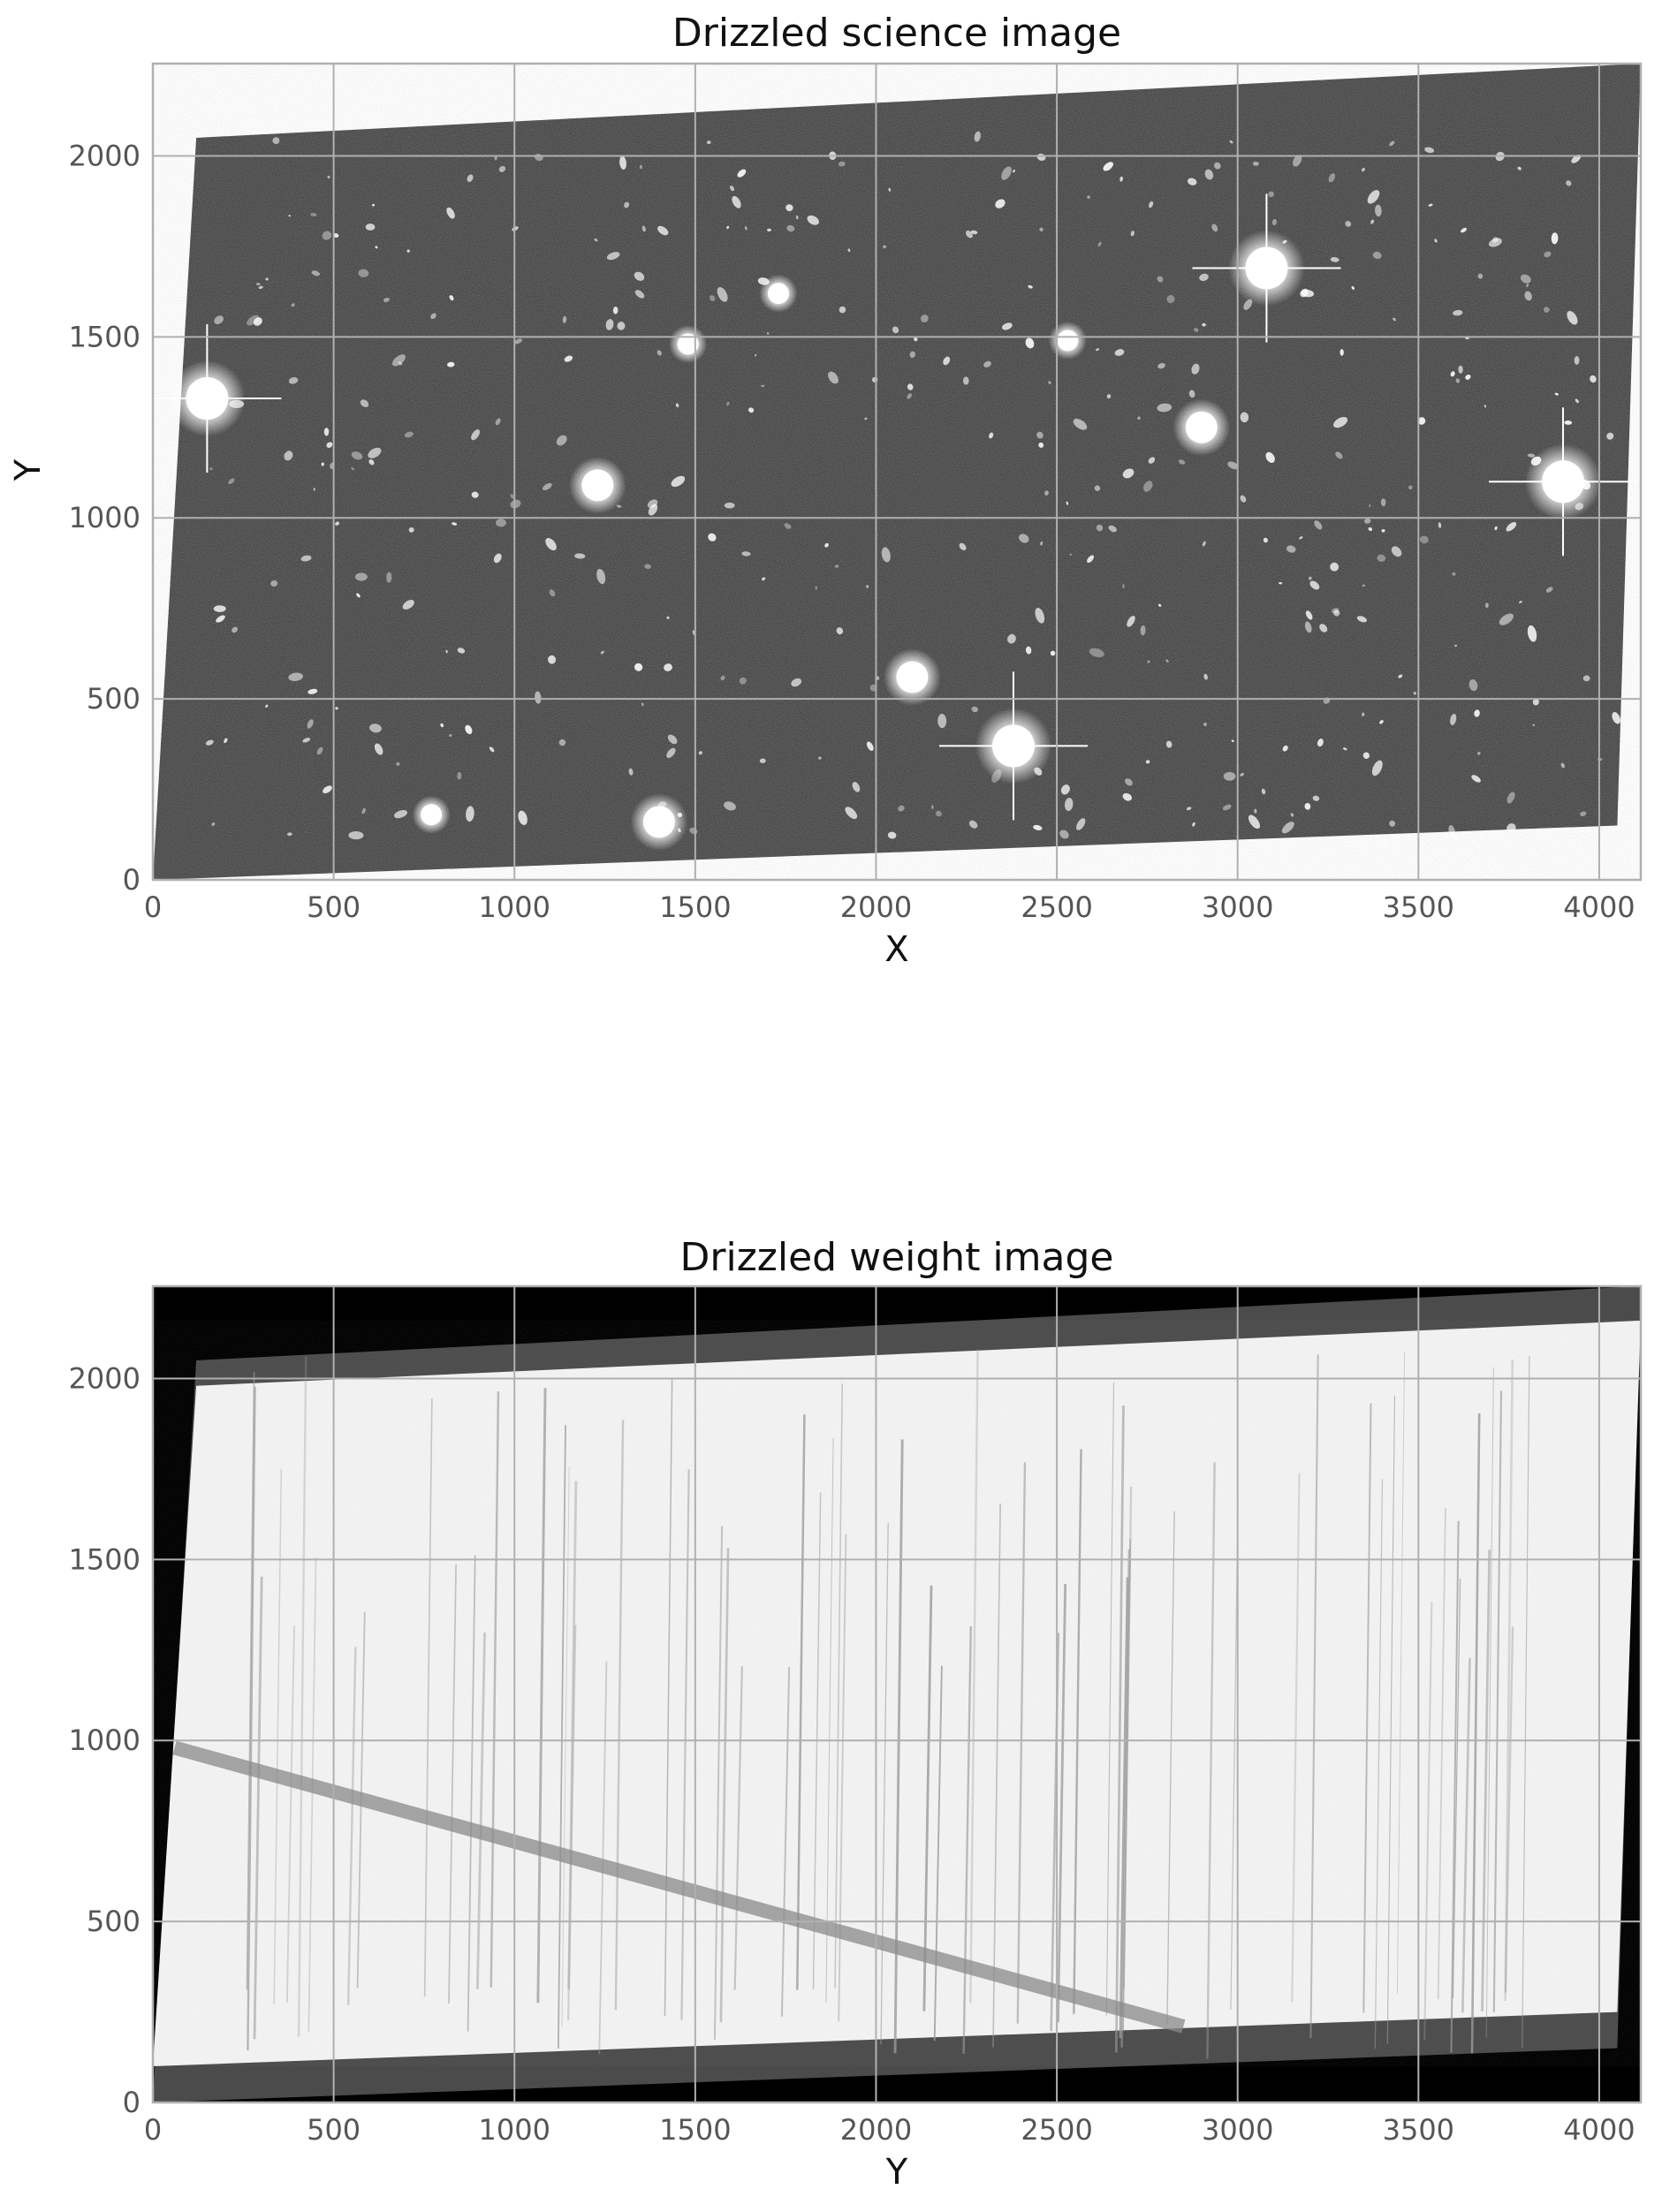 Image resolution: width=1662 pixels, height=2212 pixels. Describe the element at coordinates (131, 2102) in the screenshot. I see `y-tick-label: 0` at that location.